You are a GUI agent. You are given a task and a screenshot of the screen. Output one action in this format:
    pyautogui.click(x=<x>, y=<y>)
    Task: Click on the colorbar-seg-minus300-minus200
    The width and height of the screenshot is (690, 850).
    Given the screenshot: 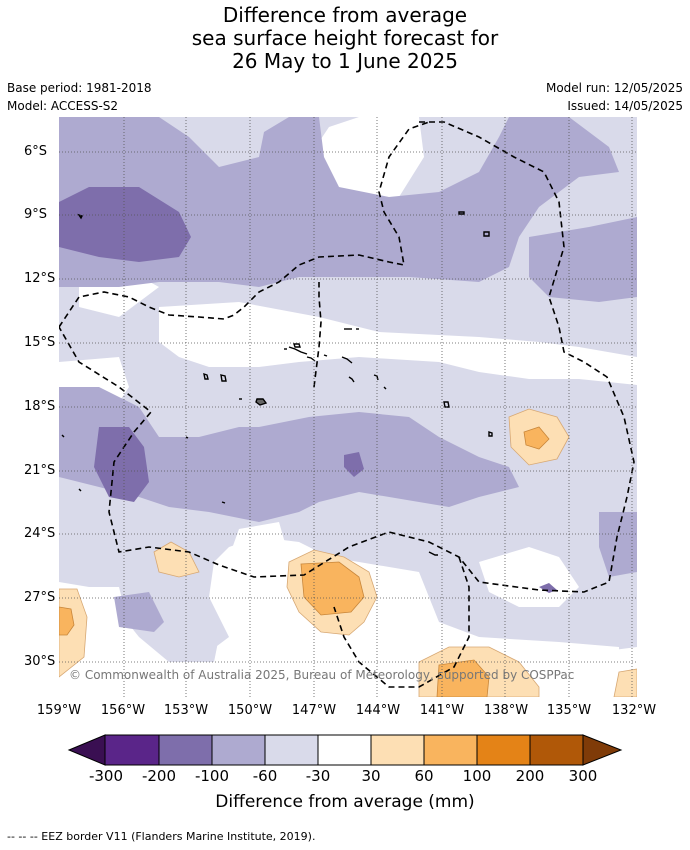 What is the action you would take?
    pyautogui.click(x=132, y=750)
    